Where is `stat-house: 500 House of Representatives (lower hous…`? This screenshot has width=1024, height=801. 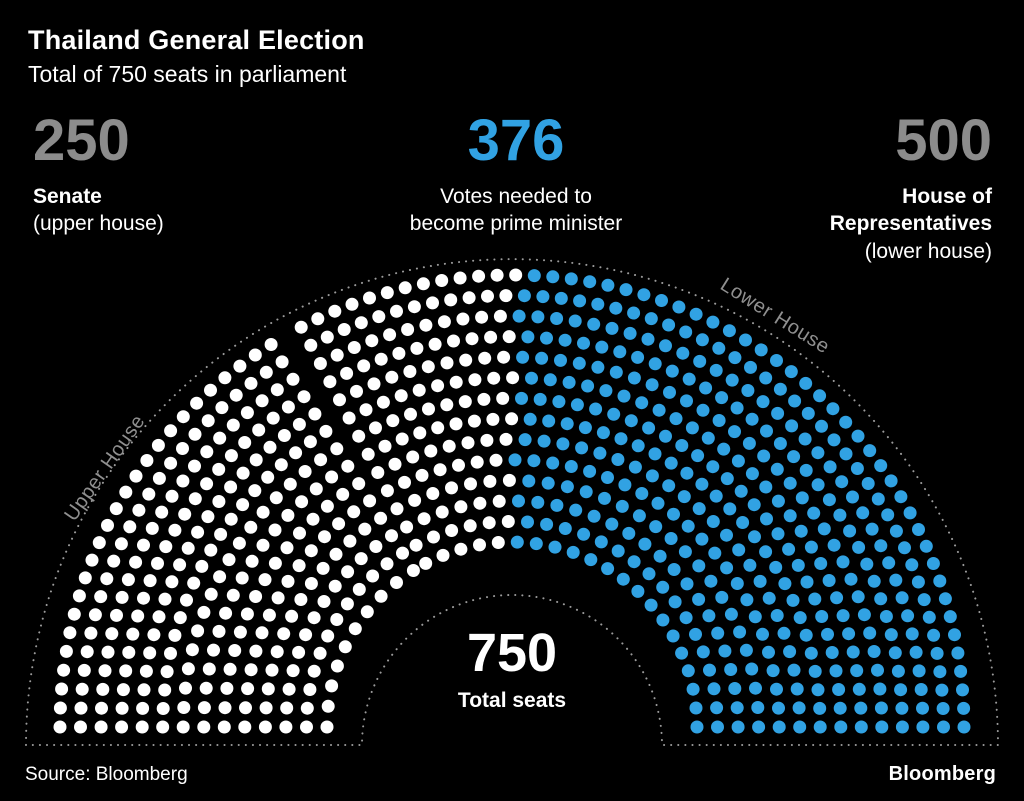
stat-house: 500 House of Representatives (lower hous… is located at coordinates (911, 188).